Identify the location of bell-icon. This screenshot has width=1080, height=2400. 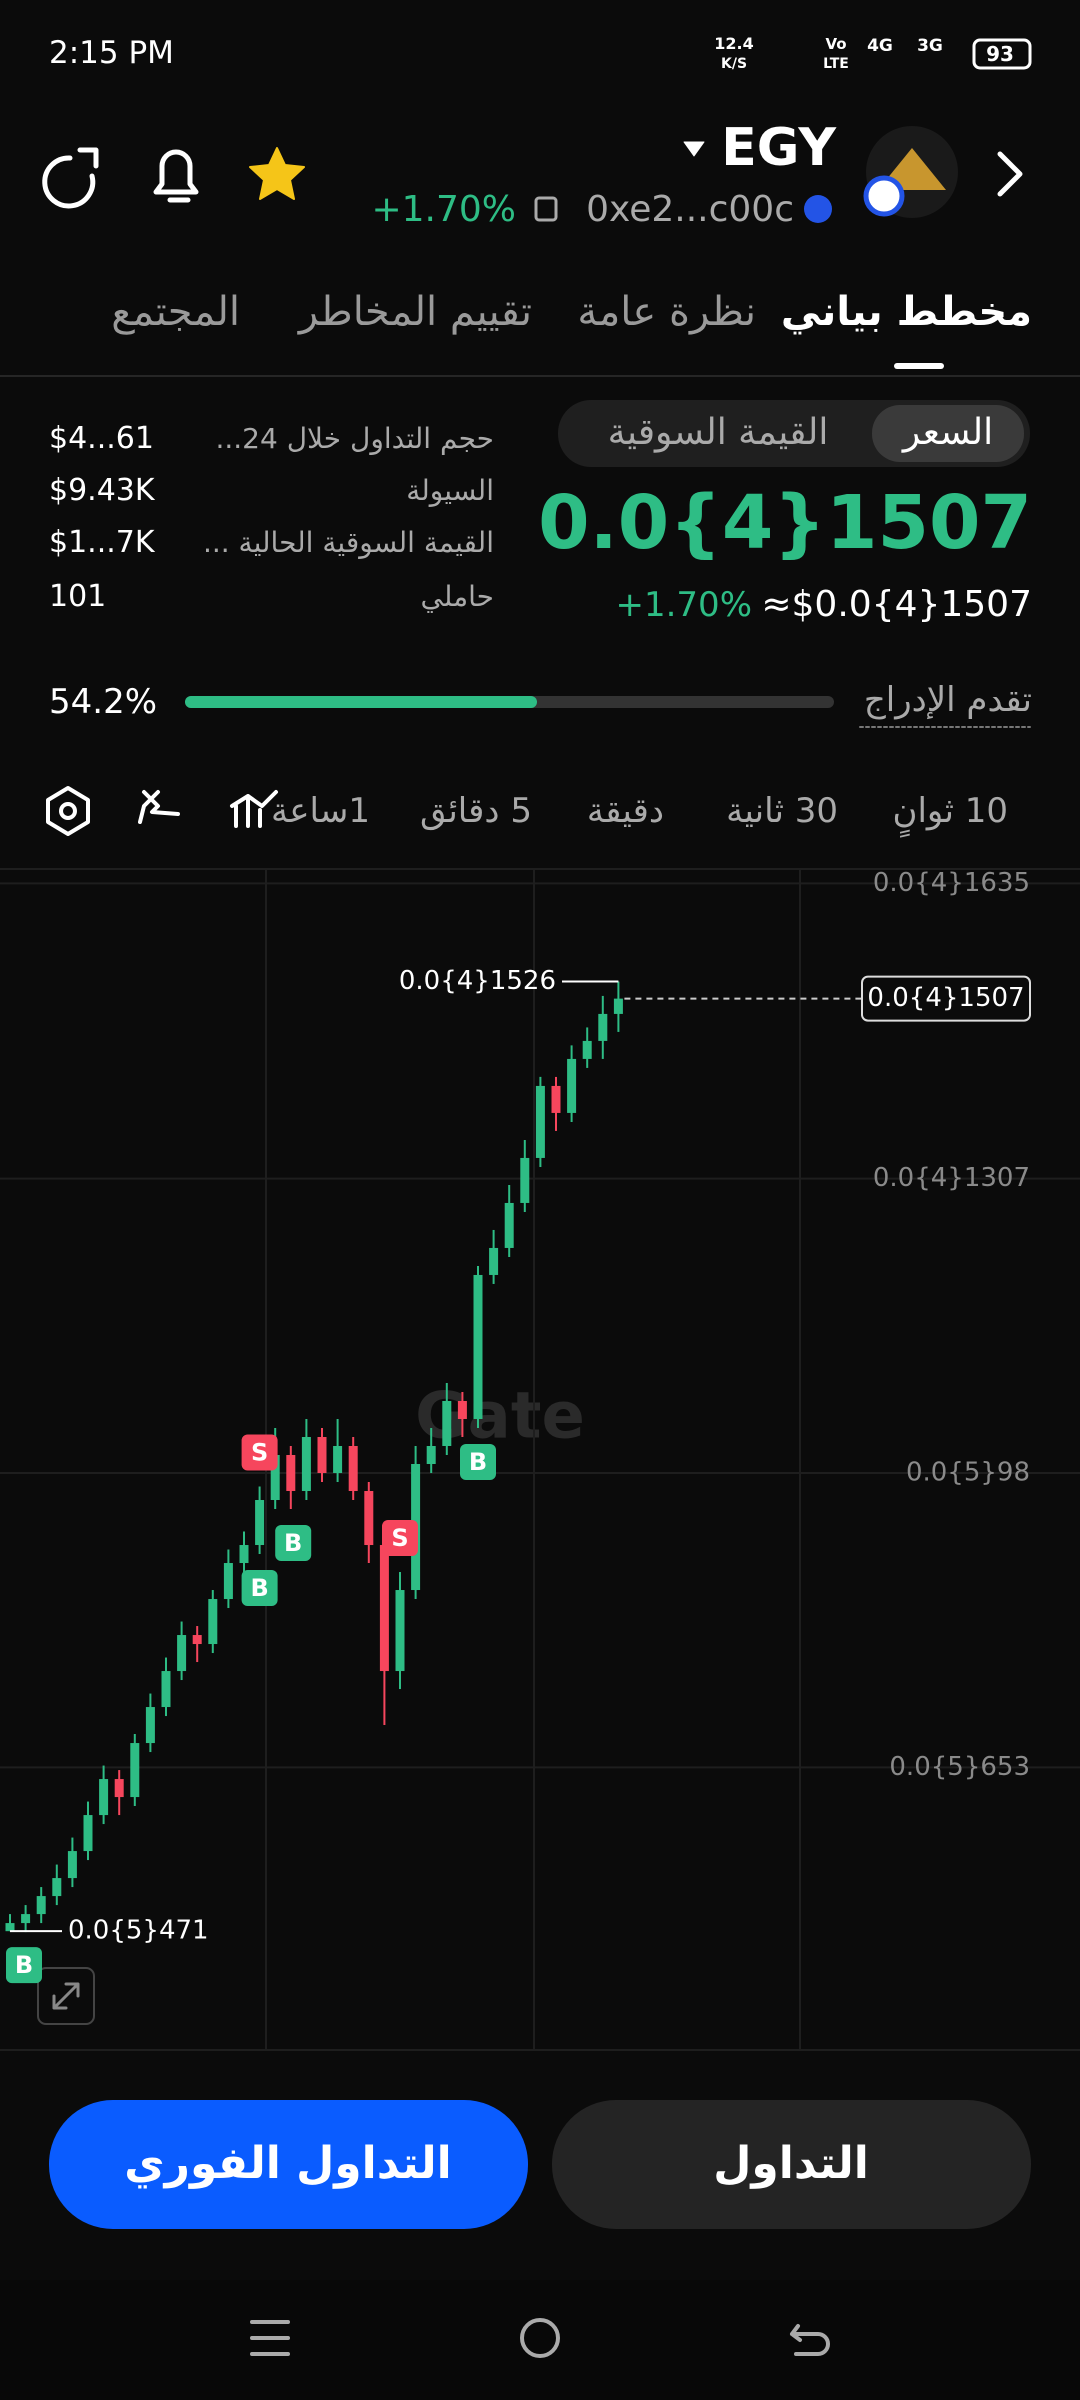
(176, 176).